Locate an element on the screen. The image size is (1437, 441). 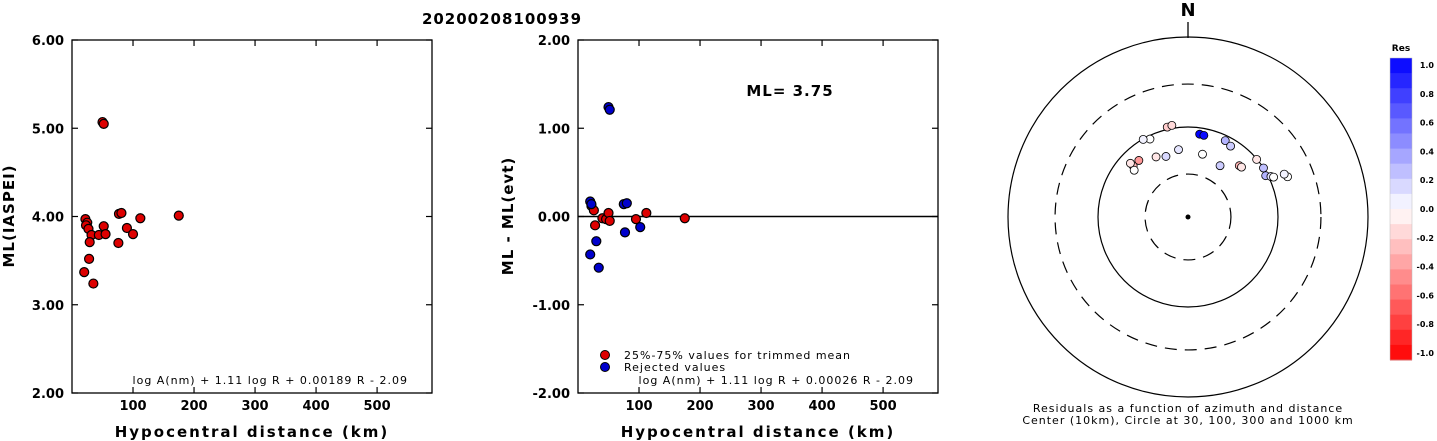
colorbar-tick-label: 0.8 is located at coordinates (1427, 94).